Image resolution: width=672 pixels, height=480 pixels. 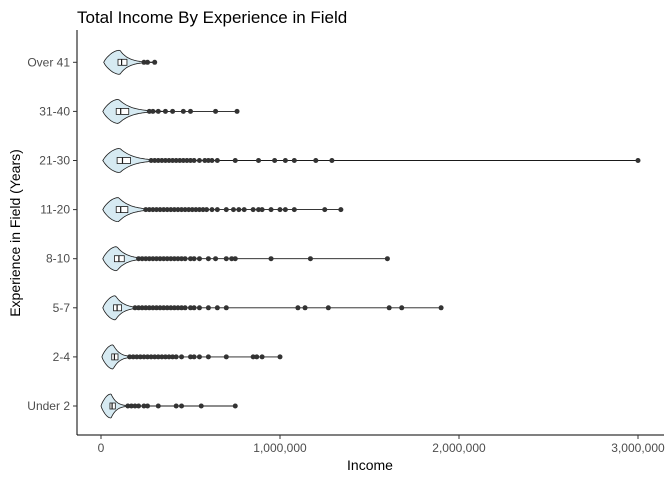 What do you see at coordinates (55, 210) in the screenshot?
I see `y-tick-label: 11-20` at bounding box center [55, 210].